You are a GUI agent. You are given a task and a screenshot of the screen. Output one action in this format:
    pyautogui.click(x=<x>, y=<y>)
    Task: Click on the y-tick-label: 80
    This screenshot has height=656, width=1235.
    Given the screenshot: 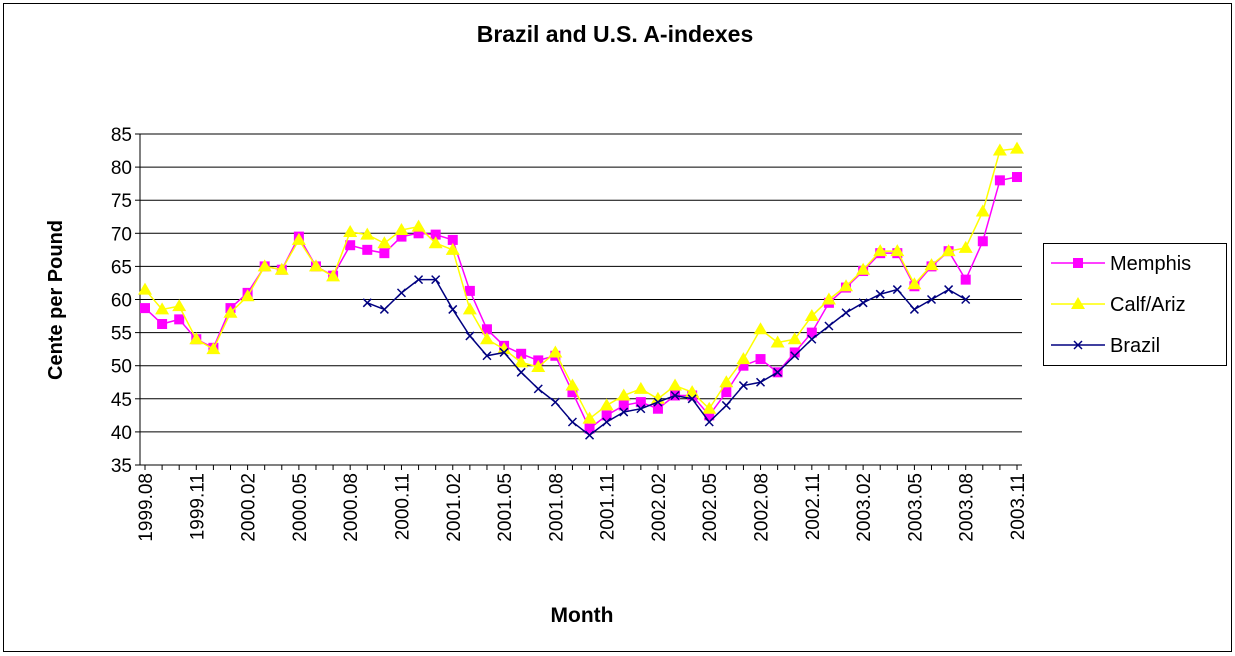 What is the action you would take?
    pyautogui.click(x=121, y=168)
    